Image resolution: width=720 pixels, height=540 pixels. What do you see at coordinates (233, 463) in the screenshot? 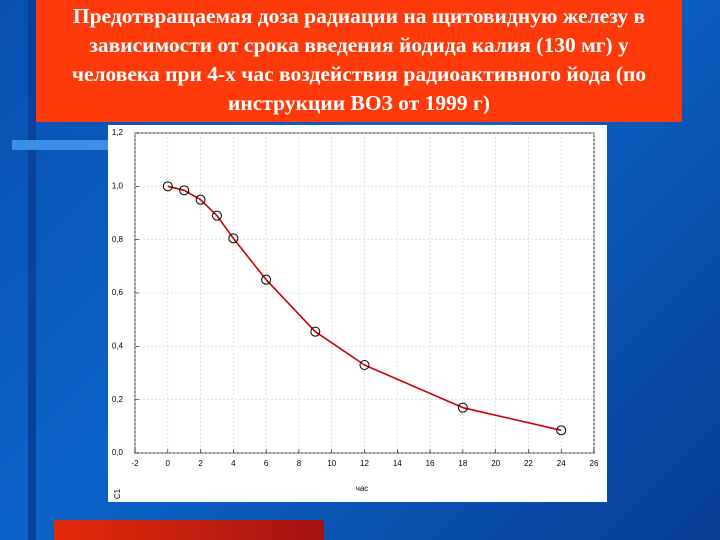
I see `x-tick-label: 4` at bounding box center [233, 463].